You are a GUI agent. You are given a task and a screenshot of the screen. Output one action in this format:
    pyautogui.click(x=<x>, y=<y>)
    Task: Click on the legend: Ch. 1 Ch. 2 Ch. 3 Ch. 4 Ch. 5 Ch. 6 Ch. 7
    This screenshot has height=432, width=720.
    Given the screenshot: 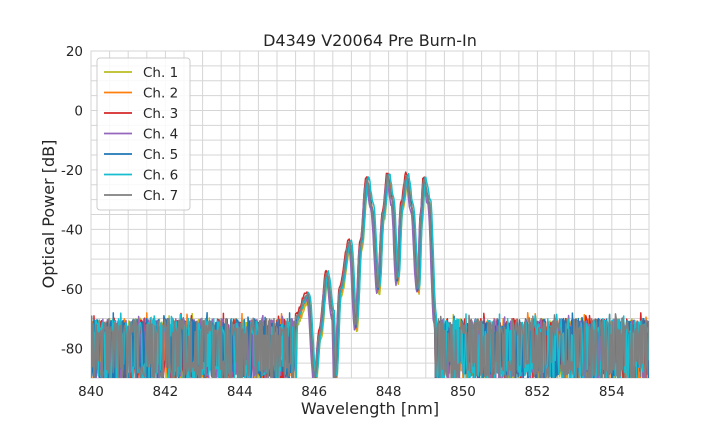 What is the action you would take?
    pyautogui.click(x=143, y=134)
    